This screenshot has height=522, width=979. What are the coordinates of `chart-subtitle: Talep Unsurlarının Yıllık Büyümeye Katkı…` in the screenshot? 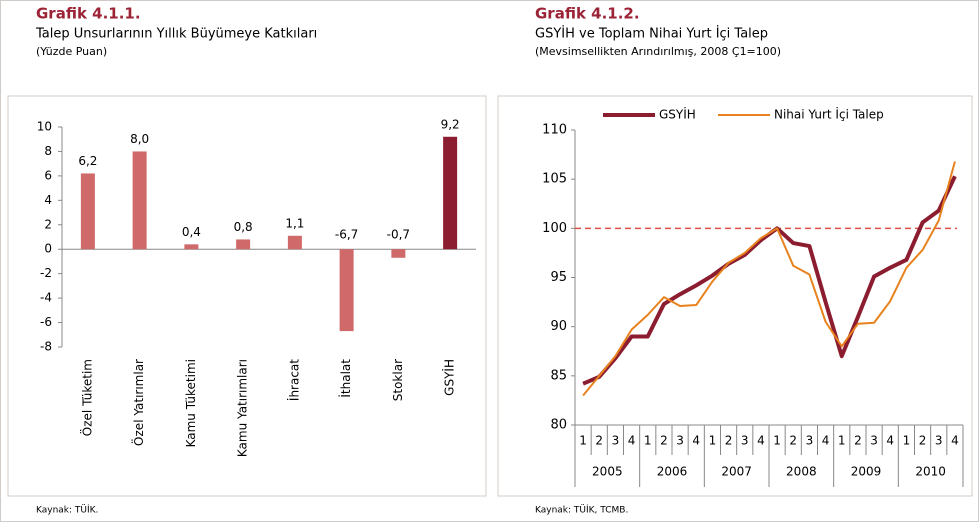 It's located at (176, 34).